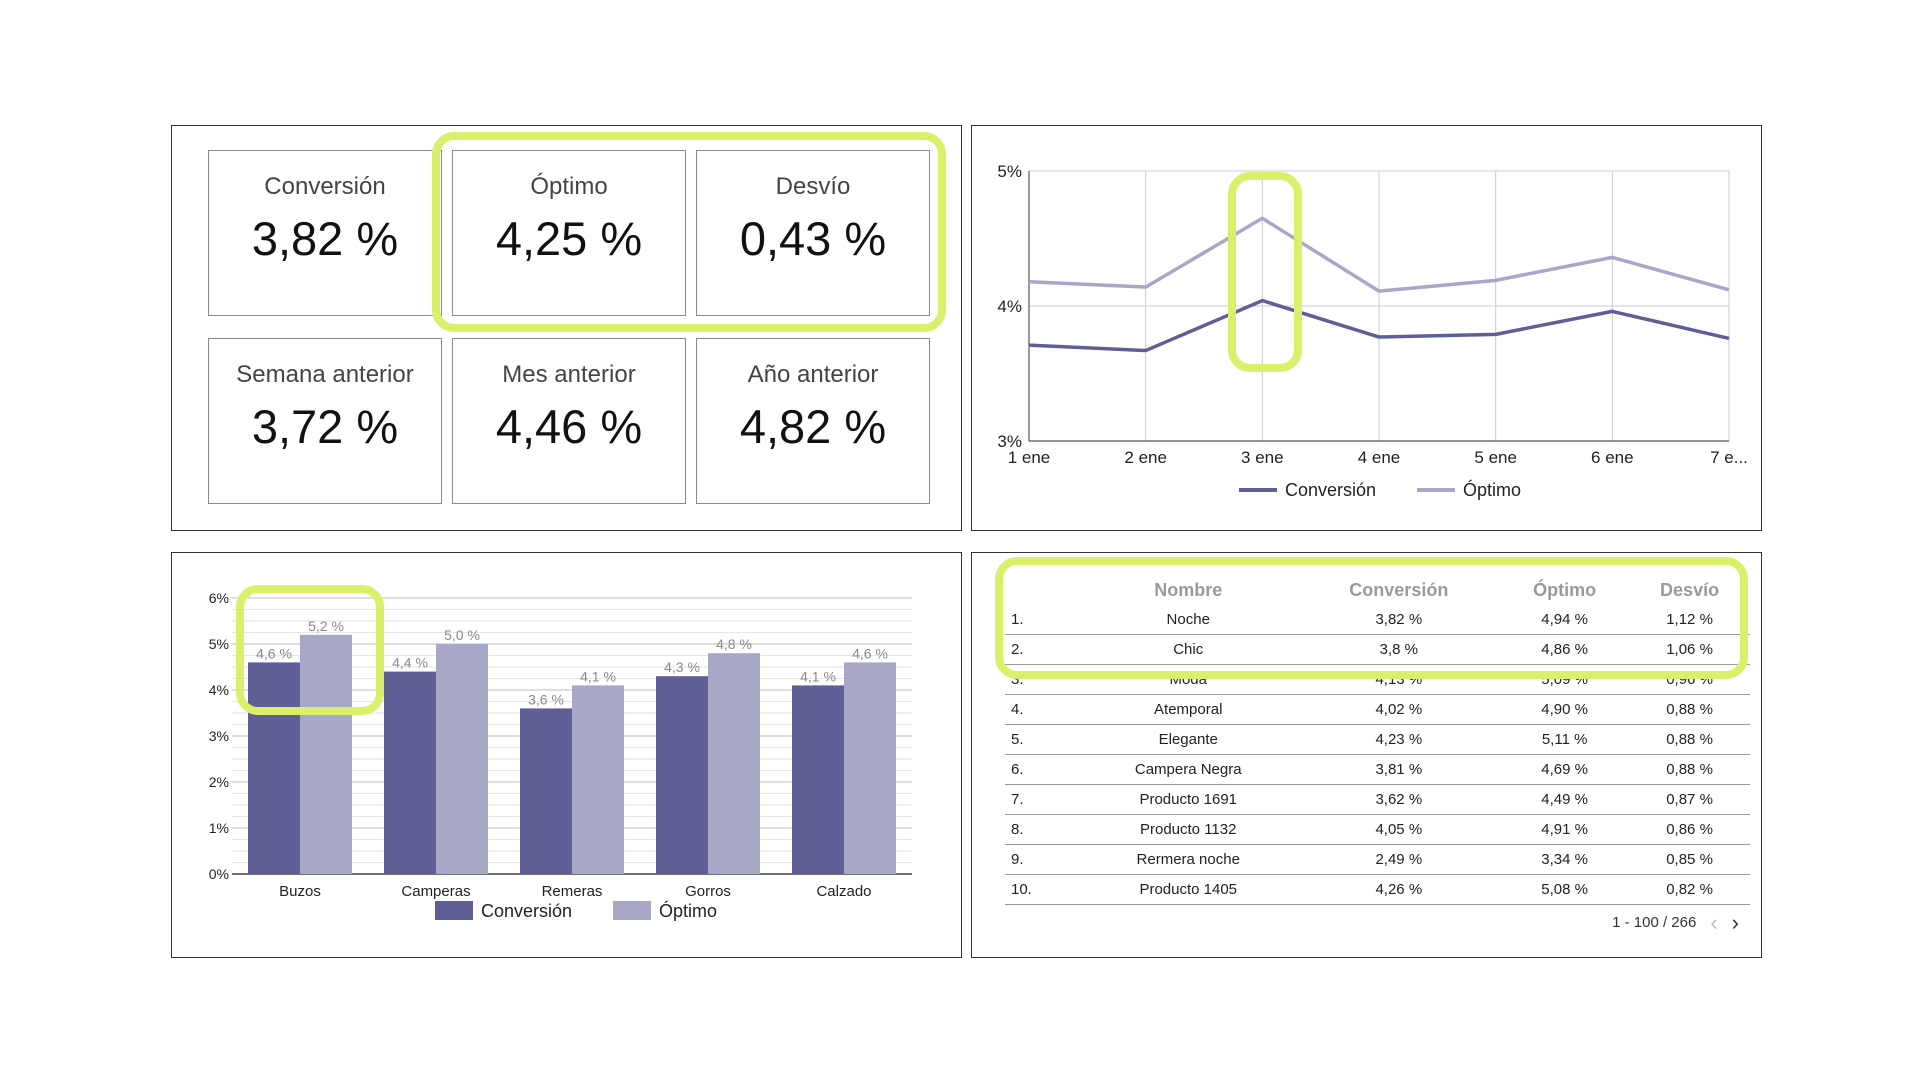  Describe the element at coordinates (219, 598) in the screenshot. I see `y-tick-label: 6%` at that location.